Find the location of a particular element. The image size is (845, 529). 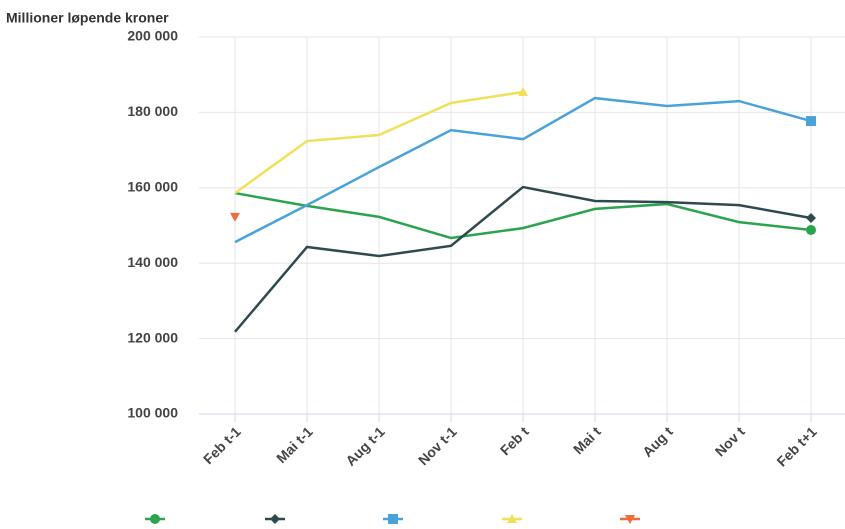

y-tick-label: 180 000 is located at coordinates (152, 111).